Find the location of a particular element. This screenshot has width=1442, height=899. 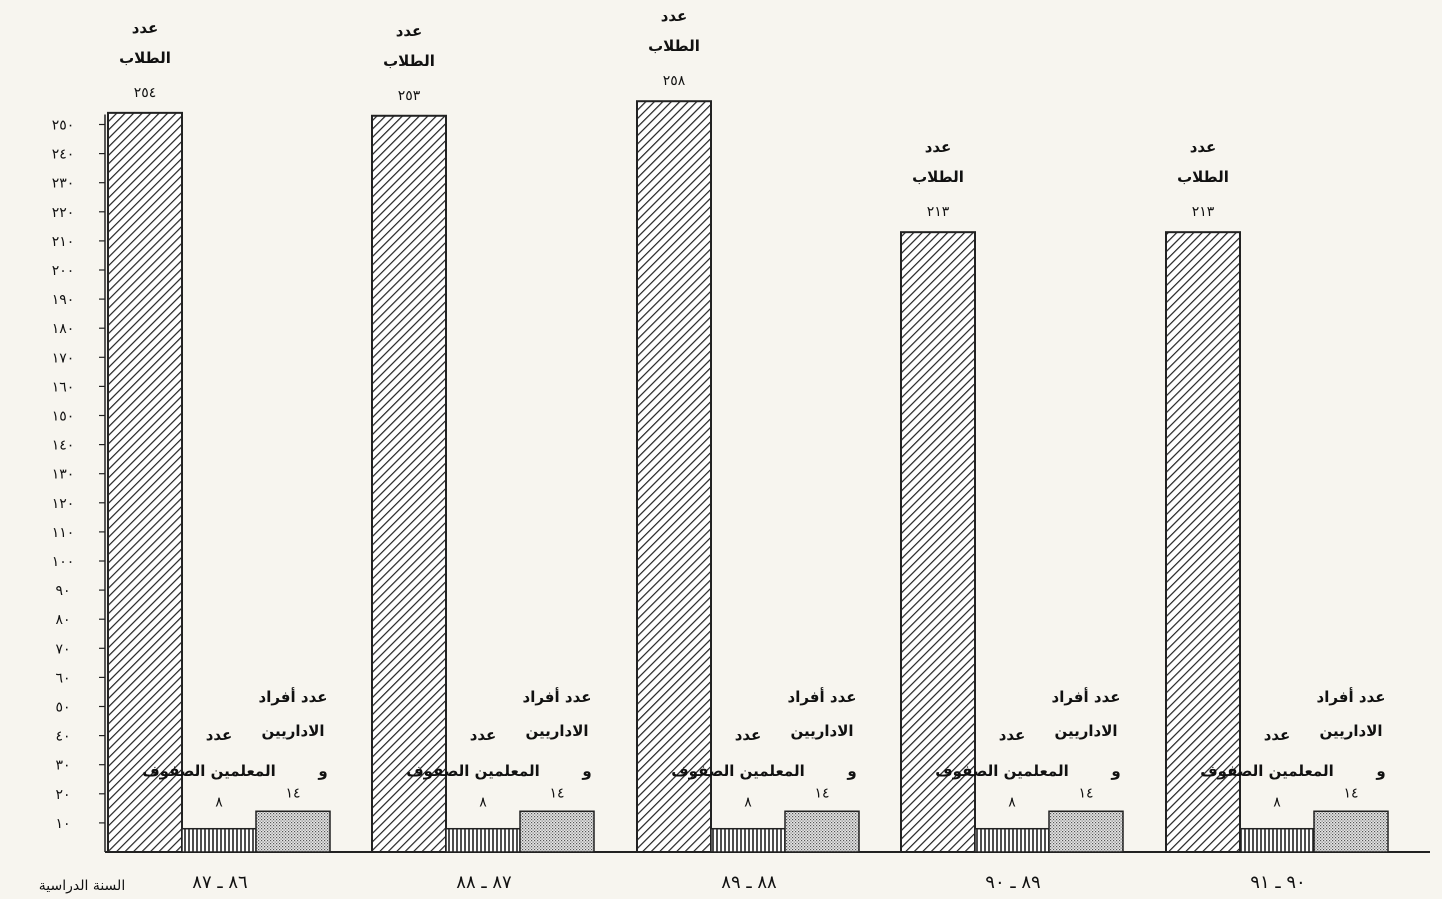

y-tick-label: ١٠ is located at coordinates (62, 824).